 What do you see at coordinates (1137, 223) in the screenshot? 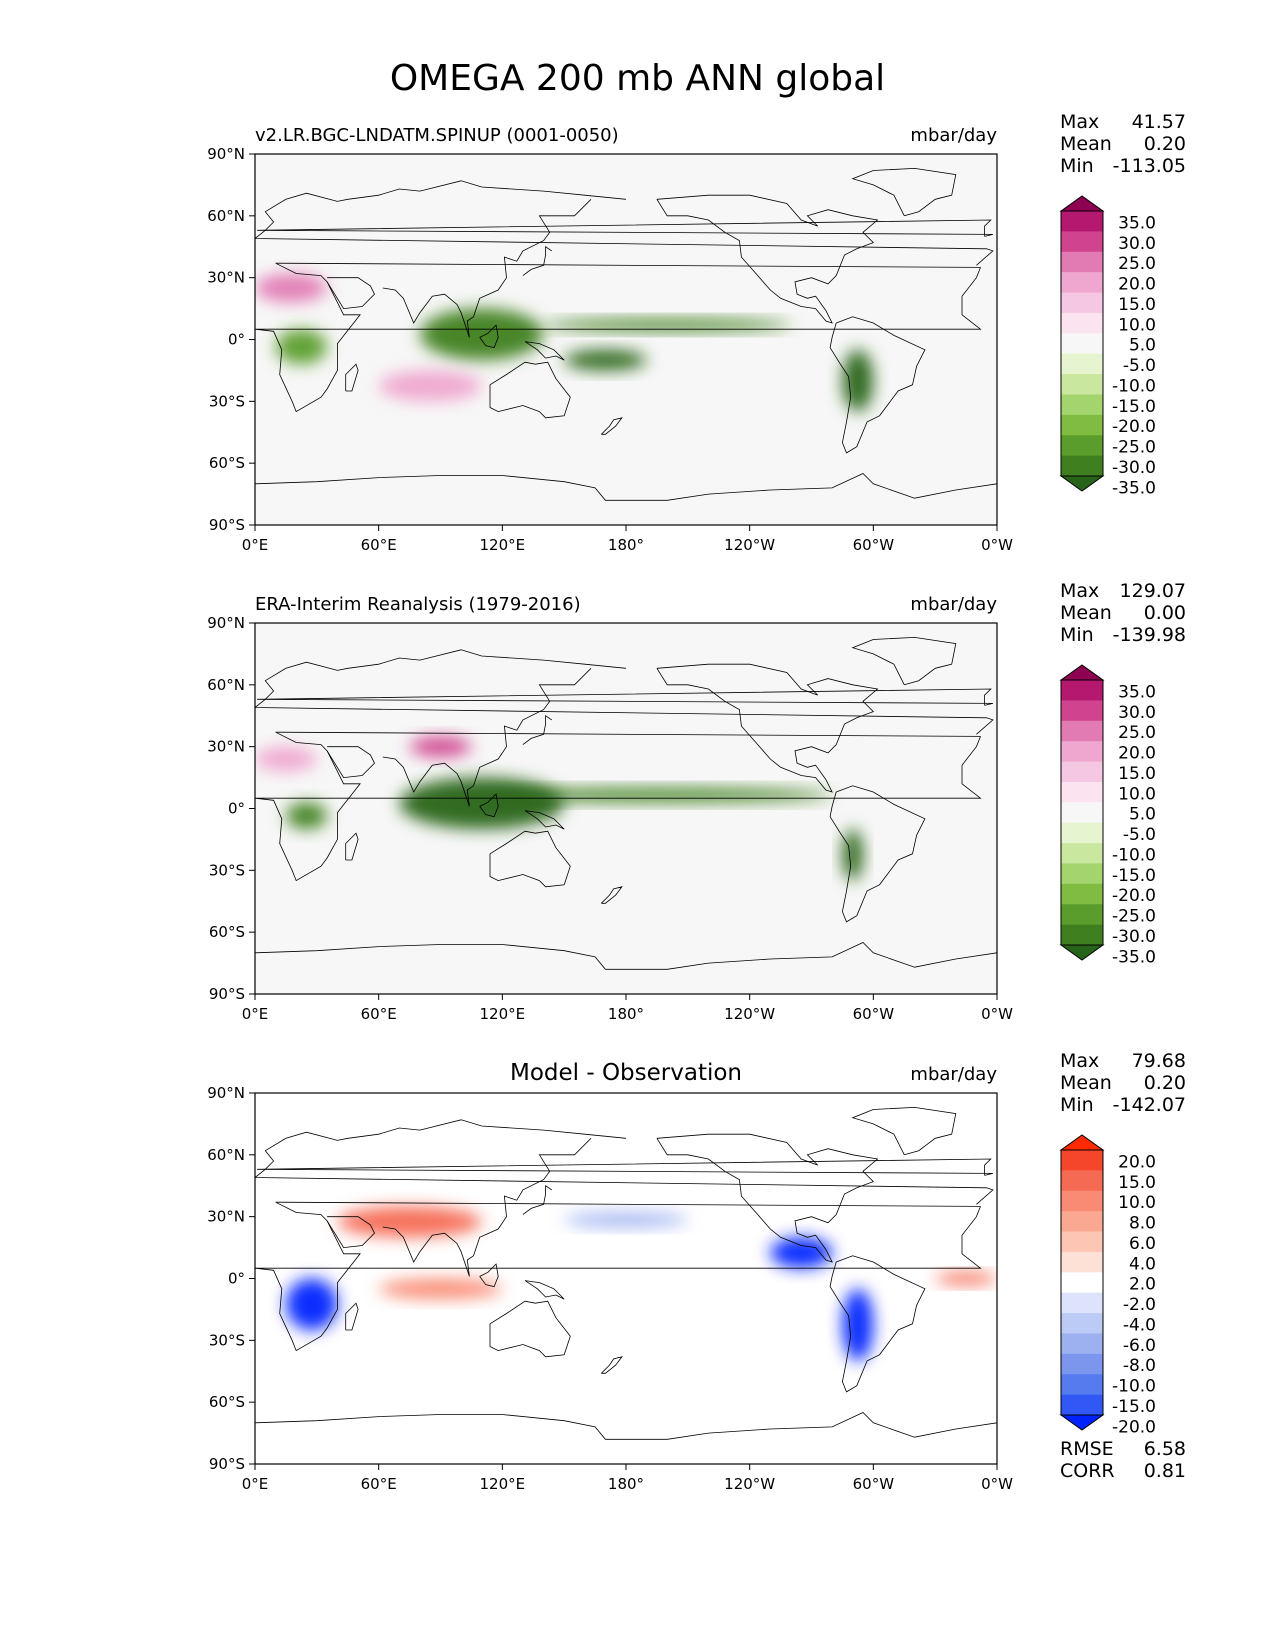
I see `colorbar-tick-label: 35.0` at bounding box center [1137, 223].